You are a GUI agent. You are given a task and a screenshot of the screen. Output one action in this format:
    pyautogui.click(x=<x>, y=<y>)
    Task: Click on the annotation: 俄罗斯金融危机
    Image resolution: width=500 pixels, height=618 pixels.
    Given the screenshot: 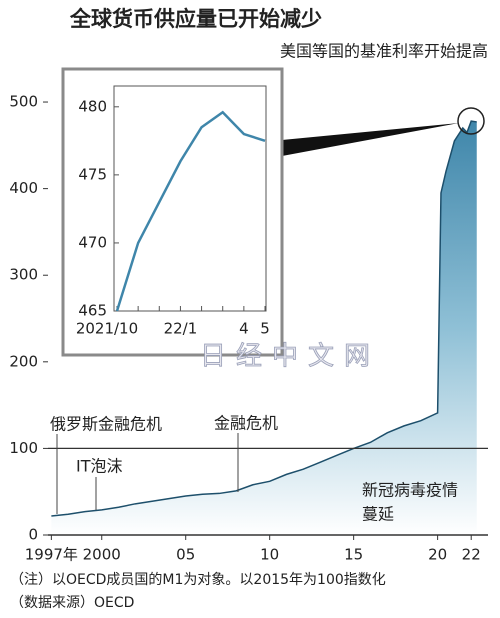 What is the action you would take?
    pyautogui.click(x=106, y=424)
    